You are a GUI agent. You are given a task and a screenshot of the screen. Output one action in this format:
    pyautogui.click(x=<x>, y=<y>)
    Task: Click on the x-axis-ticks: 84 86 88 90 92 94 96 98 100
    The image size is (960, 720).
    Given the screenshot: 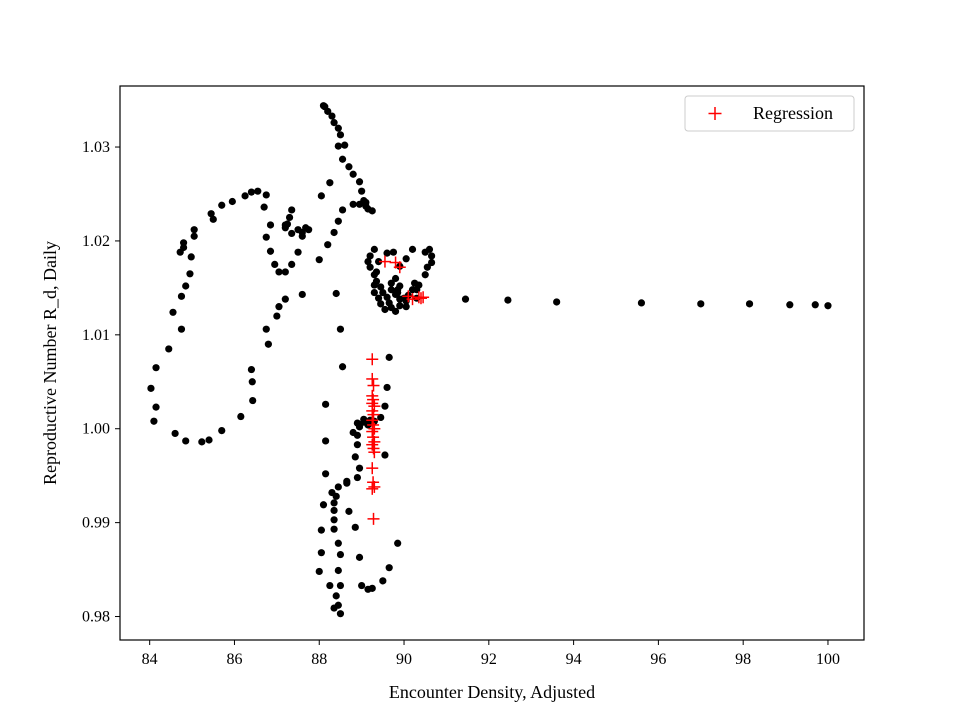 What is the action you would take?
    pyautogui.click(x=491, y=654)
    